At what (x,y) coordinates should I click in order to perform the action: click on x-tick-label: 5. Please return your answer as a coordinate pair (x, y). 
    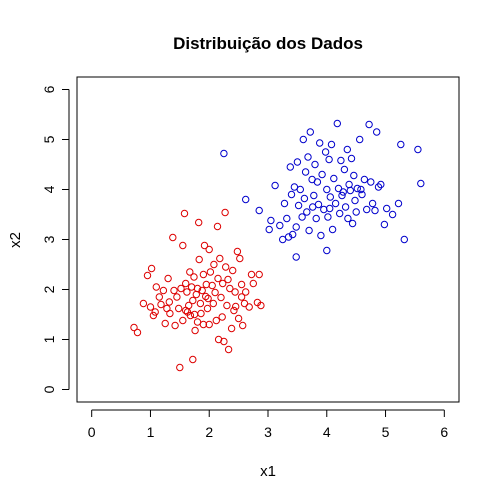
    Looking at the image, I should click on (386, 432).